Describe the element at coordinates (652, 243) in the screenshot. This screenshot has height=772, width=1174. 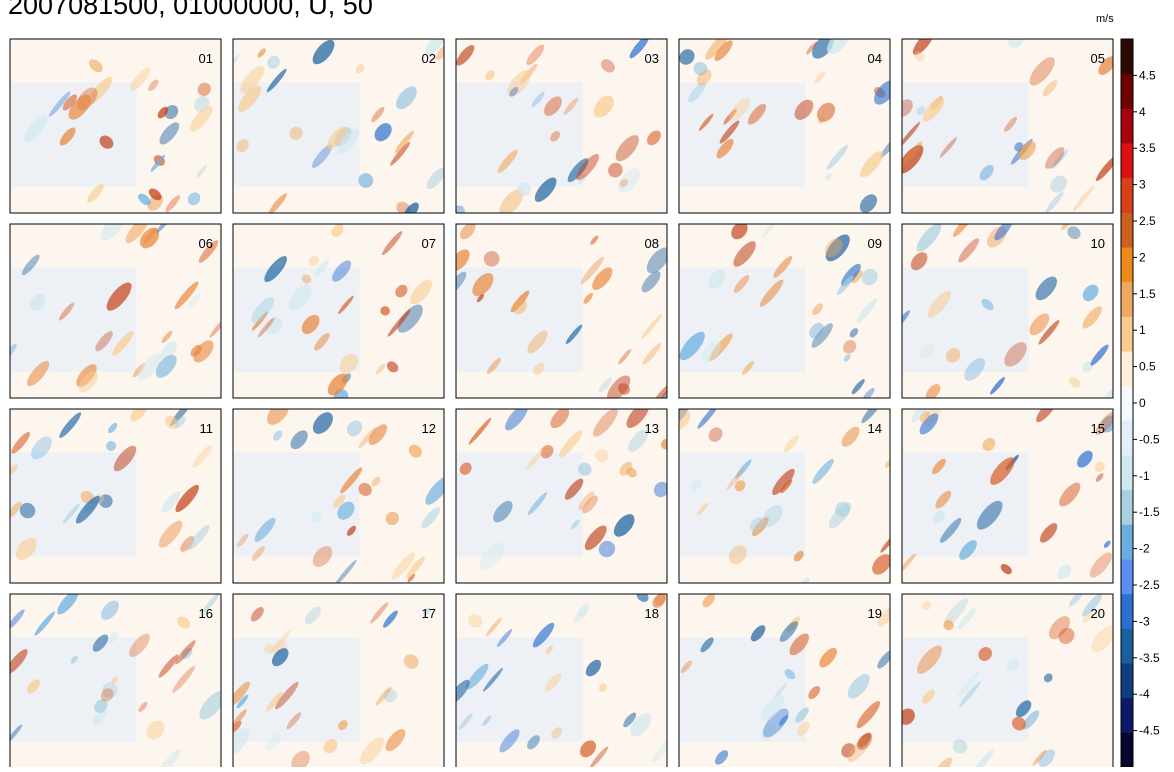
I see `panel-label: 08` at that location.